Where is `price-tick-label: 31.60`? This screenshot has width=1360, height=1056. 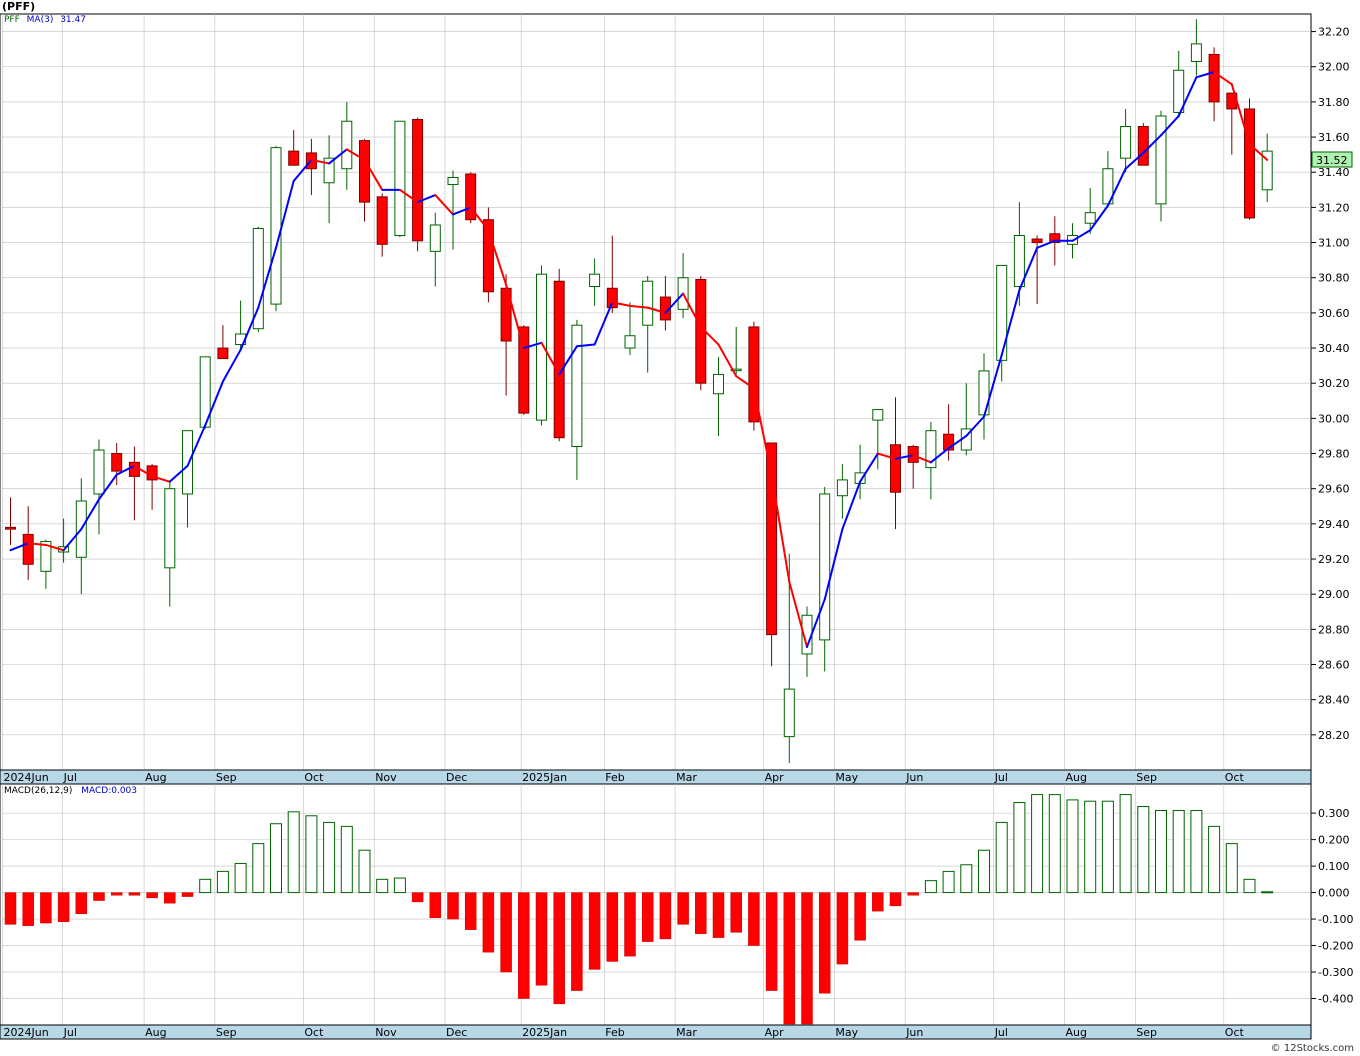
price-tick-label: 31.60 is located at coordinates (1334, 137).